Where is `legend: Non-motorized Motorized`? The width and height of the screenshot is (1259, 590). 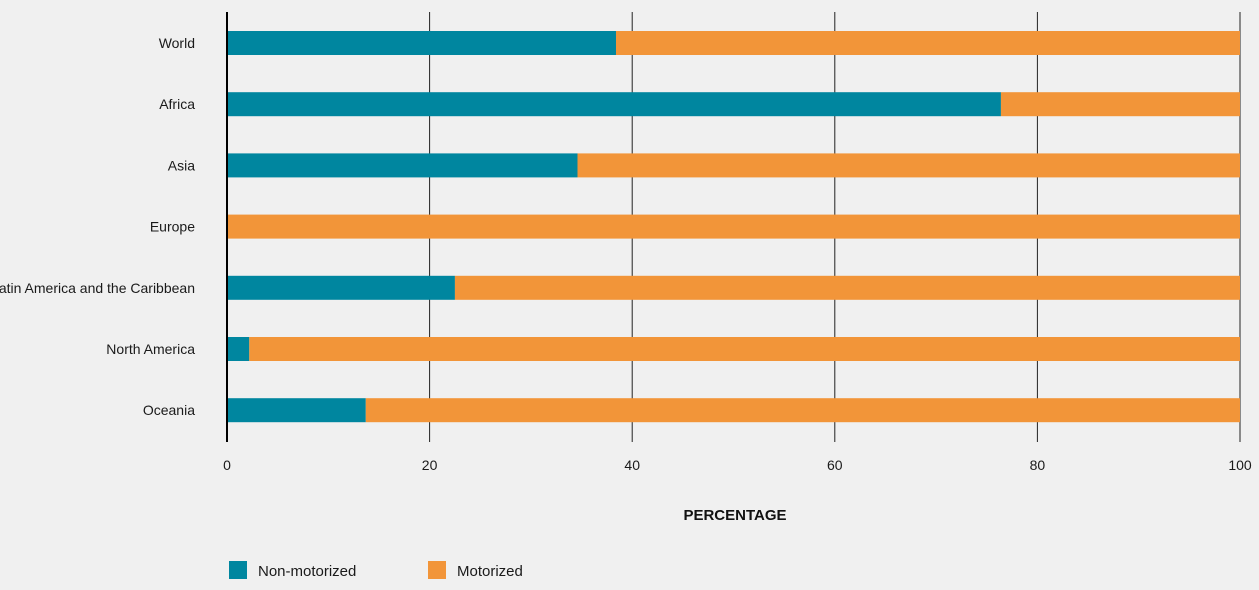
legend: Non-motorized Motorized is located at coordinates (376, 570).